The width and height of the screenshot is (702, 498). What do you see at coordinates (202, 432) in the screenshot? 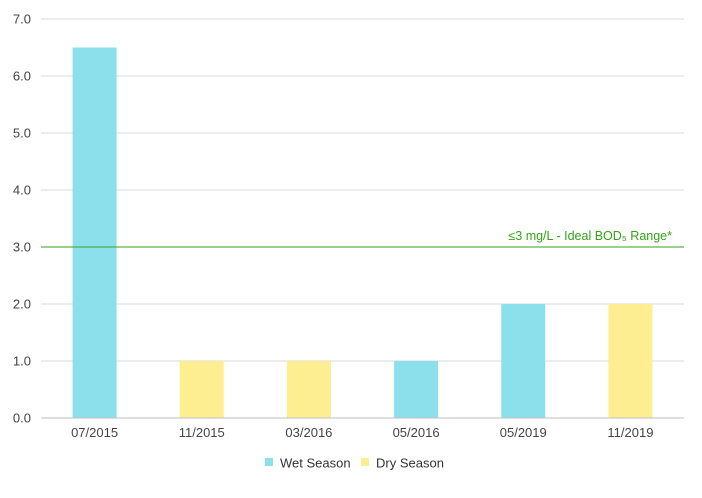
I see `x-tick-label: 11/2015` at bounding box center [202, 432].